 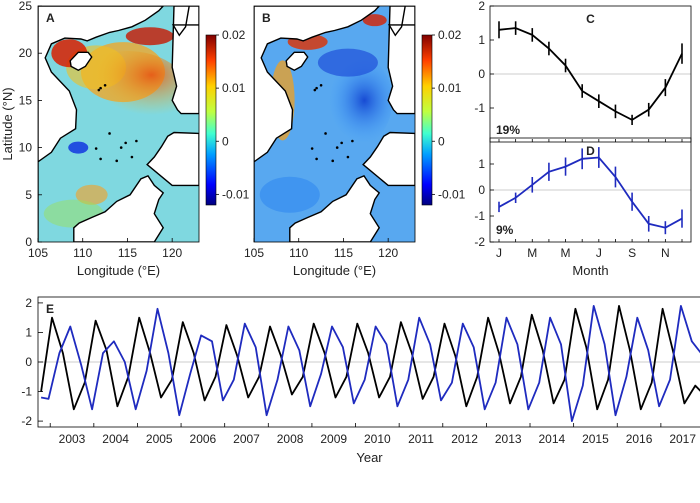 I want to click on x-tick-label: 2011, so click(x=421, y=439).